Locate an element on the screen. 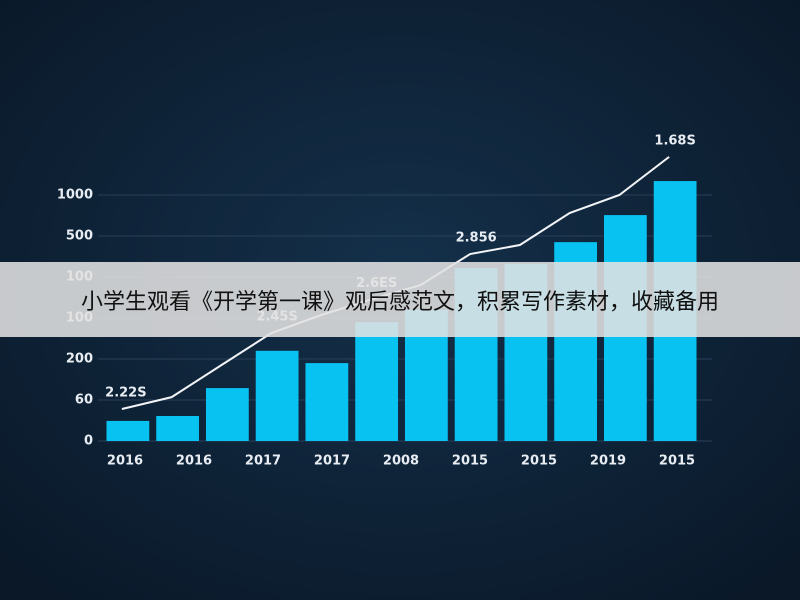 The width and height of the screenshot is (800, 600). y-tick-label: 200 is located at coordinates (79, 359).